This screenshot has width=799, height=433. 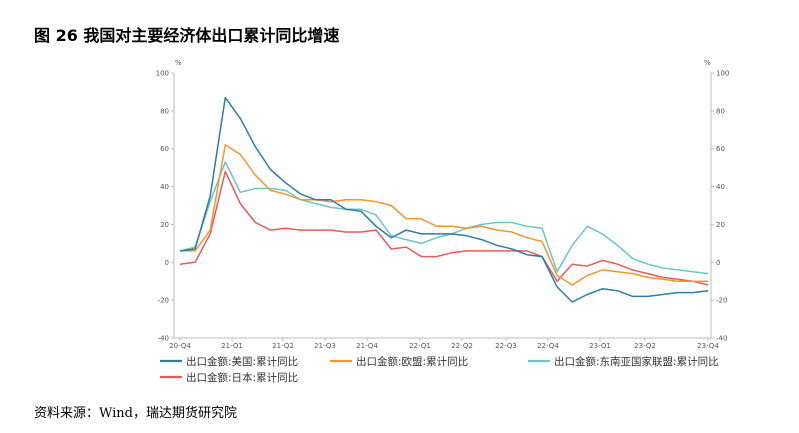 I want to click on x-tick-label: 21-Q2, so click(x=283, y=346).